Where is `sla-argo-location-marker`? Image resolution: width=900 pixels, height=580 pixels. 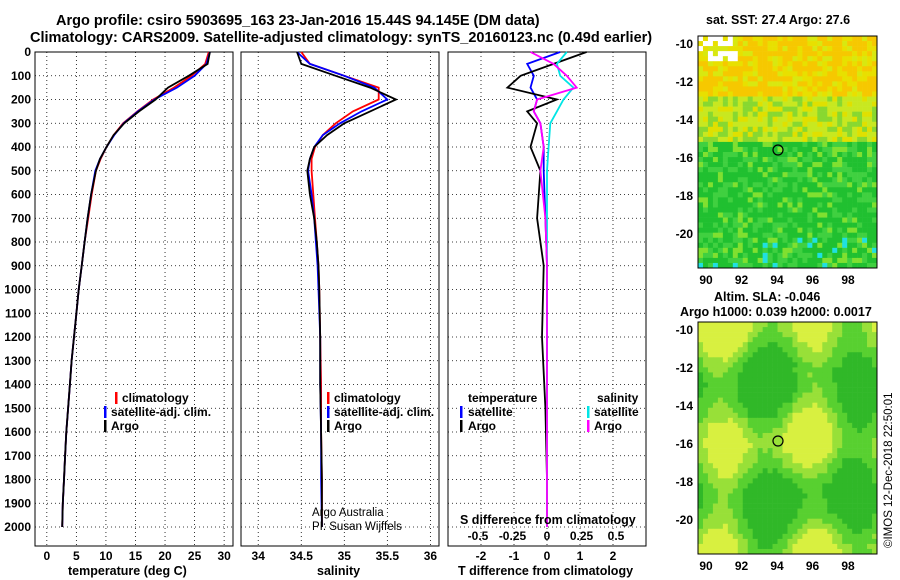 sla-argo-location-marker is located at coordinates (778, 441).